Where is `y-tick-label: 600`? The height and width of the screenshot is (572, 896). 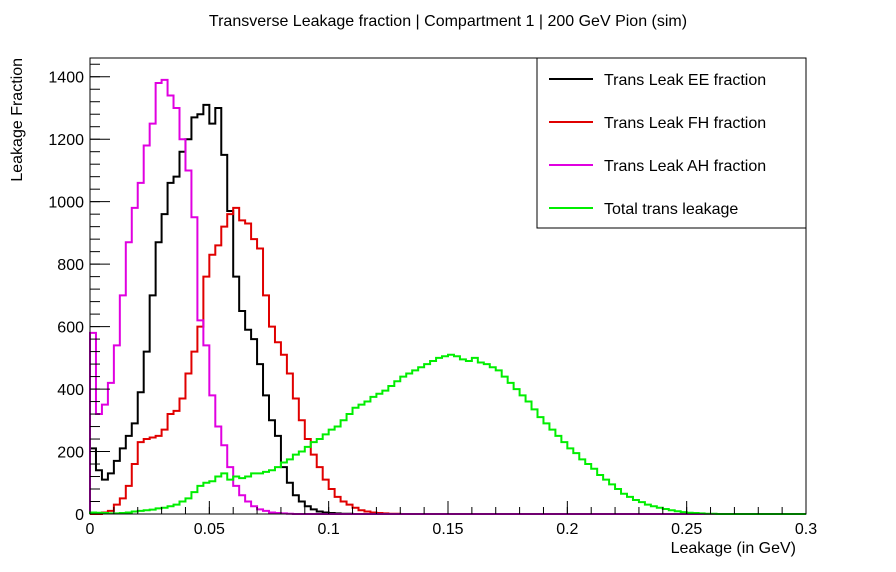 y-tick-label: 600 is located at coordinates (70, 328).